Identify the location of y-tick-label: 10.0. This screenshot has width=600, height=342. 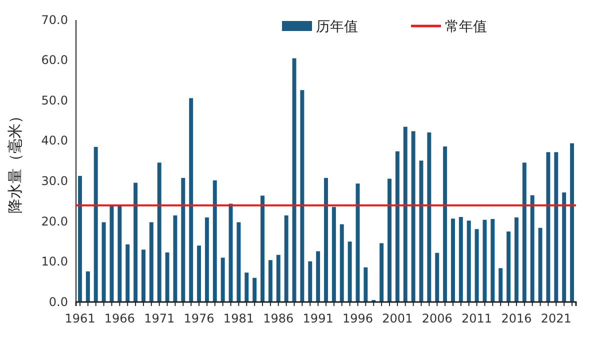
(54, 261).